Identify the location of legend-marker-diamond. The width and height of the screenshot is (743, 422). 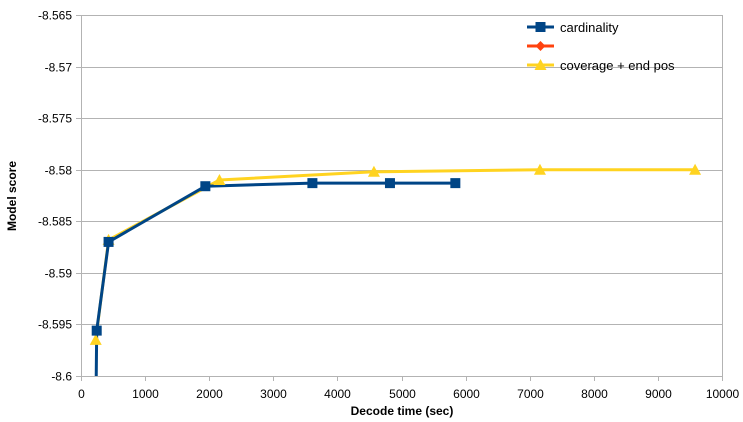
(540, 46).